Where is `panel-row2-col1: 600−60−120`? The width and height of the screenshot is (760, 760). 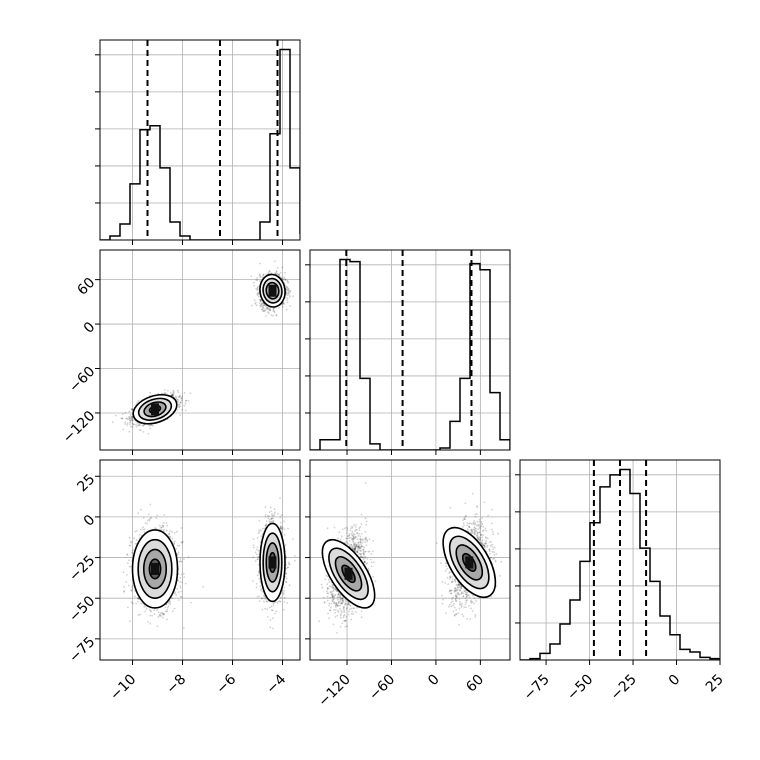 panel-row2-col1: 600−60−120 is located at coordinates (180, 352).